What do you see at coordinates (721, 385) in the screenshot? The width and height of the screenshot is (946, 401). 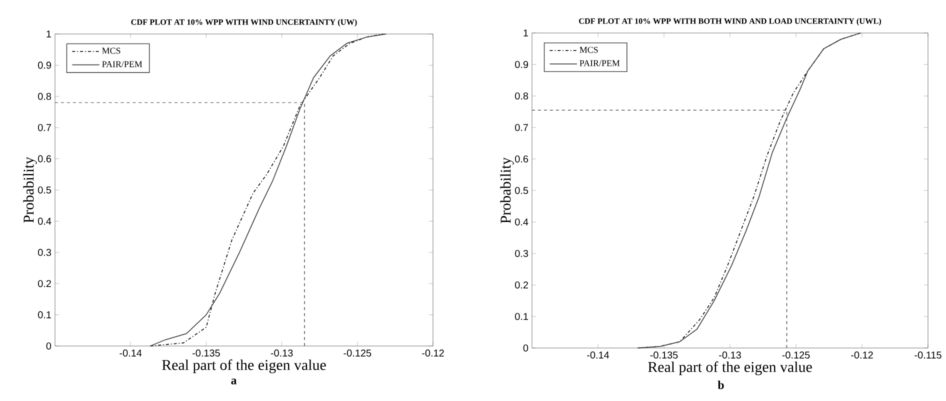 I see `text: b` at bounding box center [721, 385].